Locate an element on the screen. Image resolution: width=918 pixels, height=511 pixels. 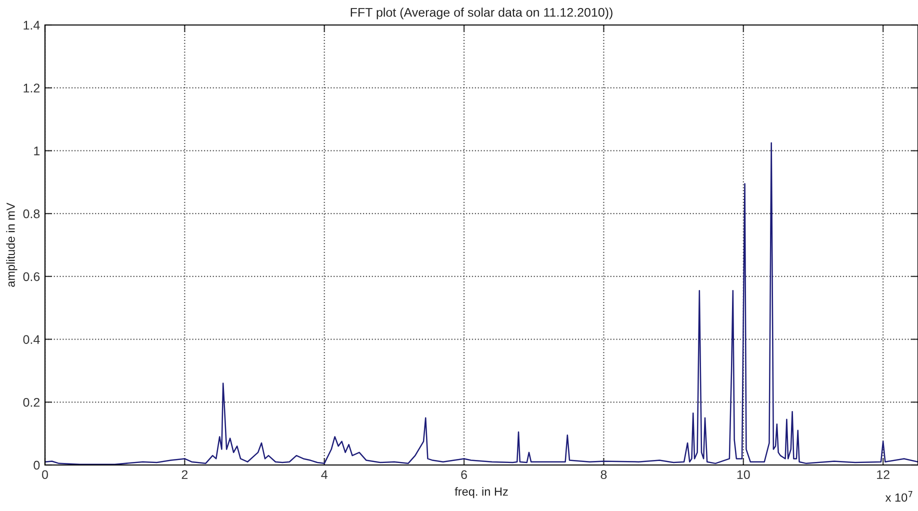
text: x 10$^{7}$ is located at coordinates (898, 496).